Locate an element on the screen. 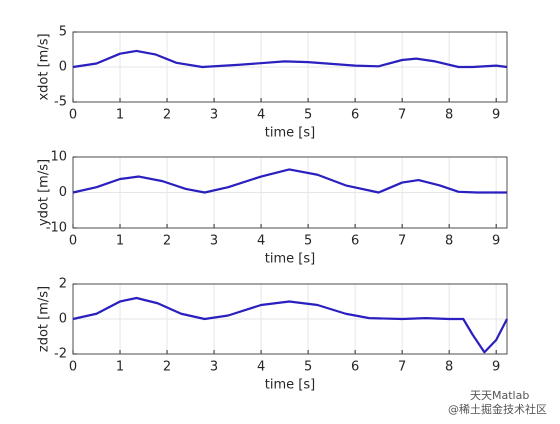 The width and height of the screenshot is (560, 424). y-tick-label: 2 is located at coordinates (63, 284).